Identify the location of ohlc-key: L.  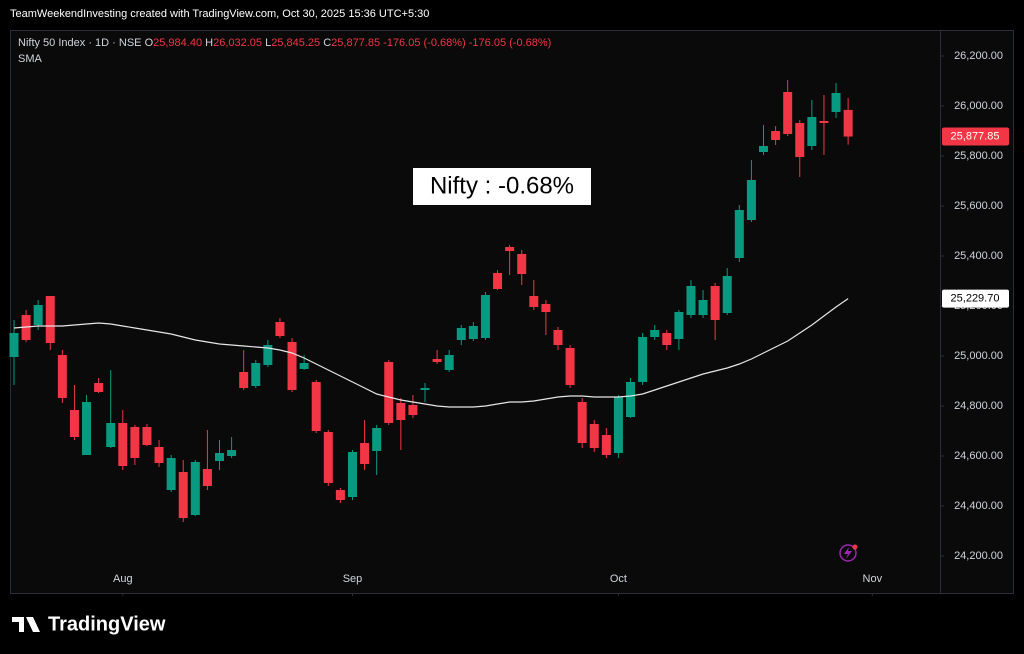
(268, 43).